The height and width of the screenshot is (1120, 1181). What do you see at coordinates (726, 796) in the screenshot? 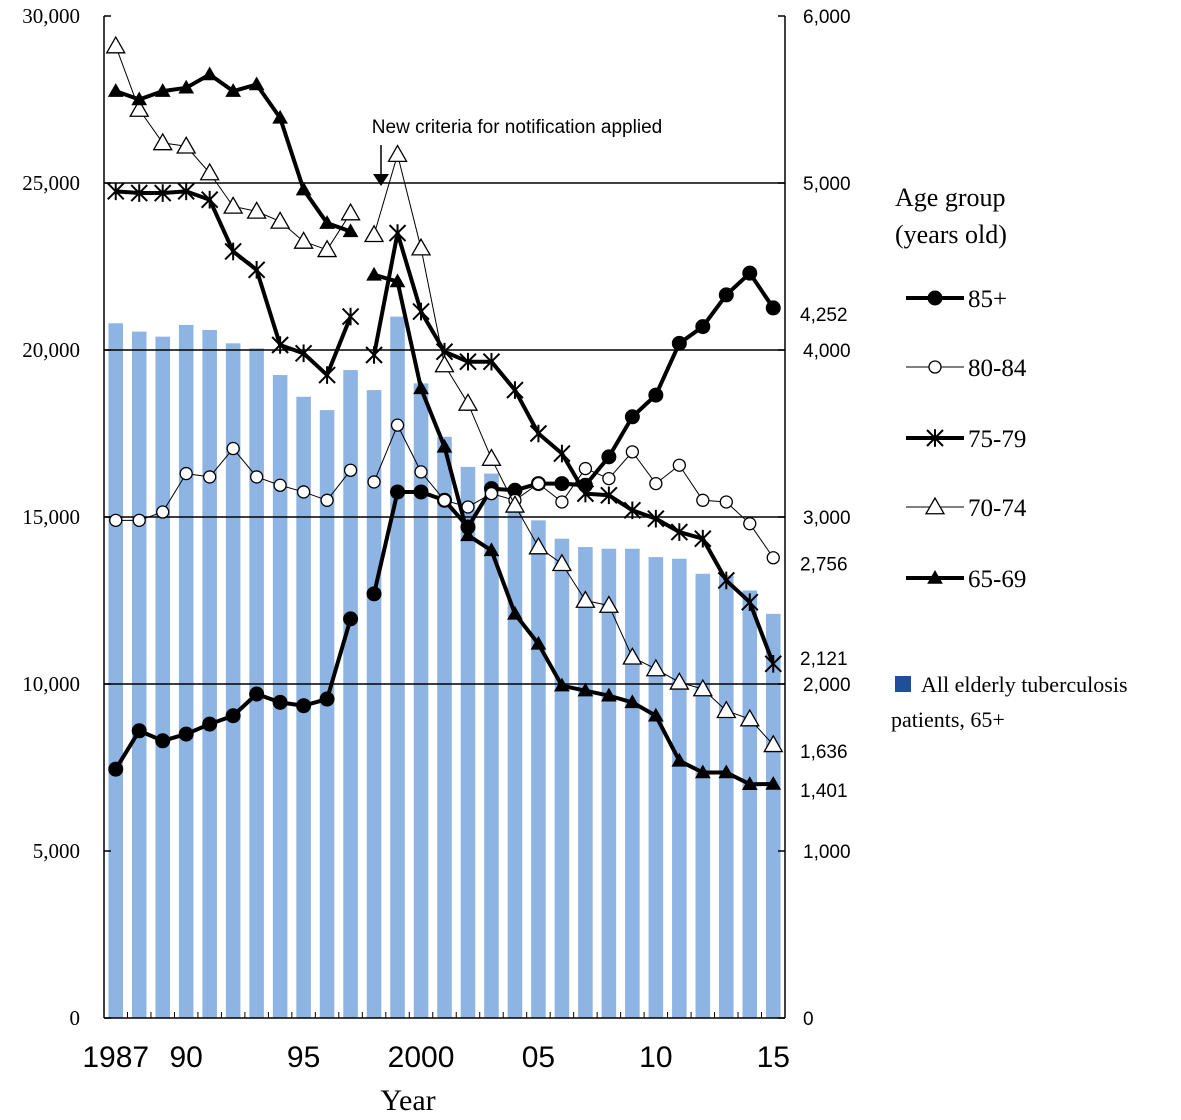
I see `bar-2013` at bounding box center [726, 796].